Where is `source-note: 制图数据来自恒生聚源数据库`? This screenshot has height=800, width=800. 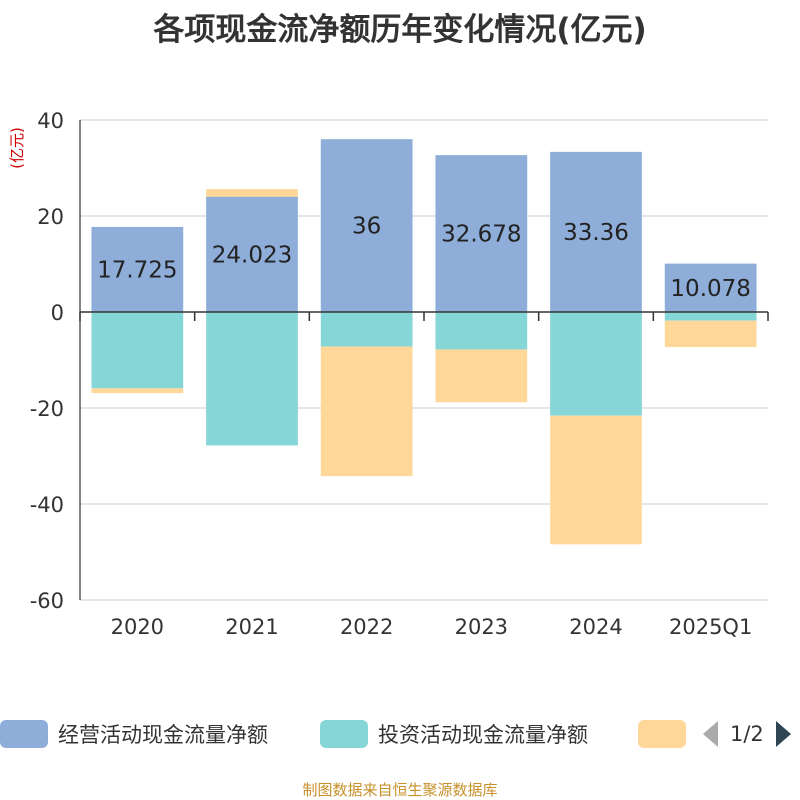 source-note: 制图数据来自恒生聚源数据库 is located at coordinates (400, 790).